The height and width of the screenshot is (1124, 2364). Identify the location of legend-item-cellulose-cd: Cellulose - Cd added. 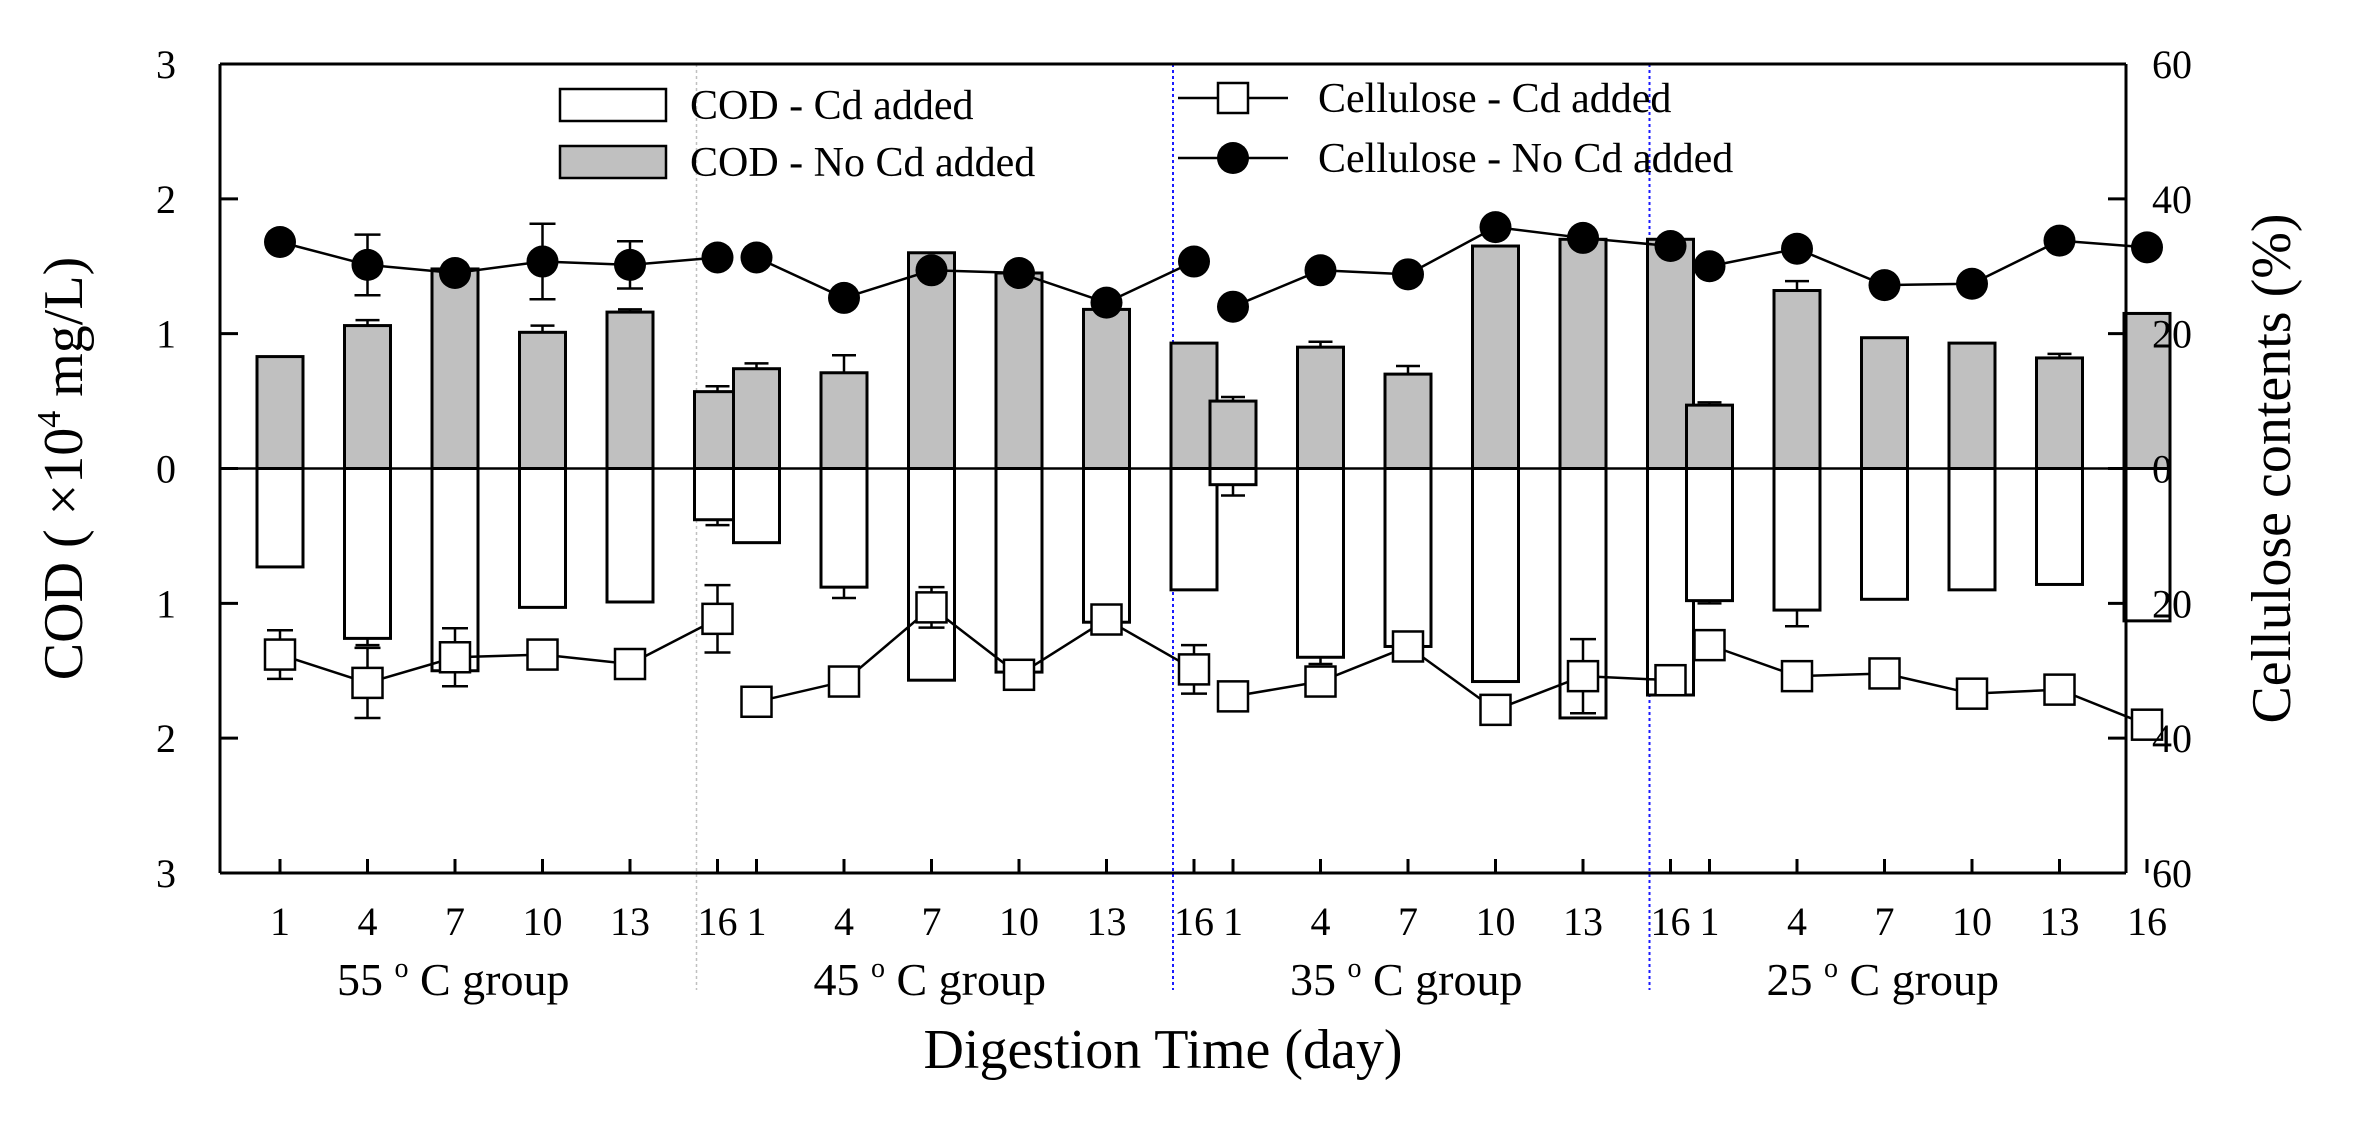
(1424, 99).